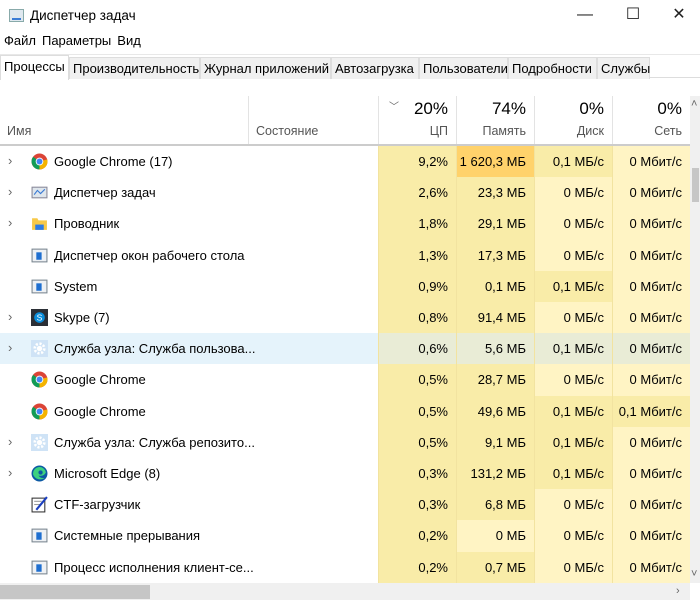  Describe the element at coordinates (508, 108) in the screenshot. I see `memory-total: 74%` at that location.